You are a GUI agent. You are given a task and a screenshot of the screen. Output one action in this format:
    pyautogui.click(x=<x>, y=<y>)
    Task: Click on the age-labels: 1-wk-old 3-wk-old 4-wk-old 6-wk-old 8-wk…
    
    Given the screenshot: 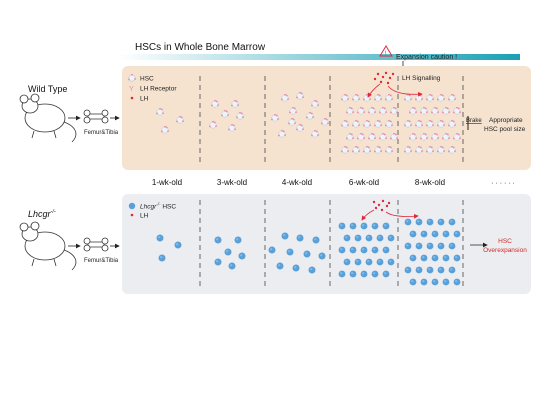 What is the action you would take?
    pyautogui.click(x=333, y=182)
    